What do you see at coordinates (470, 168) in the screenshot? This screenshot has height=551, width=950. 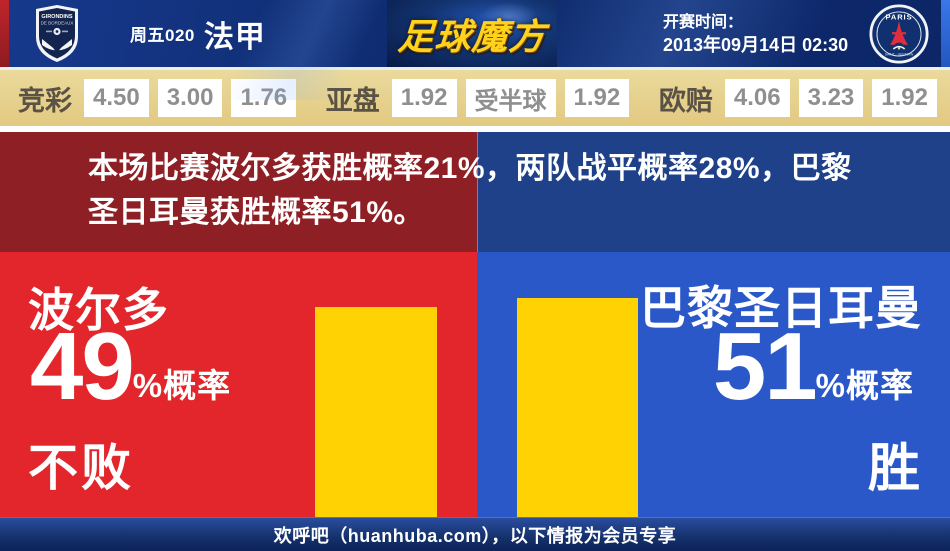 I see `summary-line-1: 本场比赛波尔多获胜概率21%，两队战平概率28%，巴黎` at bounding box center [470, 168].